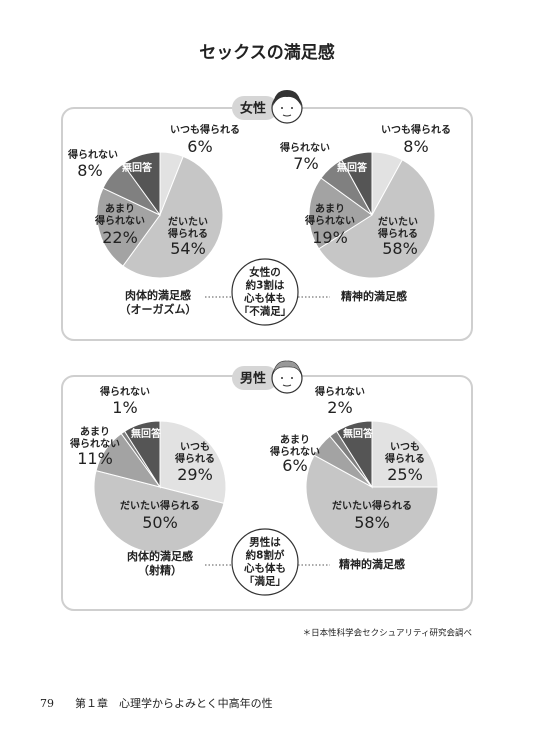 The height and width of the screenshot is (744, 555). I want to click on text-line: 6%, so click(199, 146).